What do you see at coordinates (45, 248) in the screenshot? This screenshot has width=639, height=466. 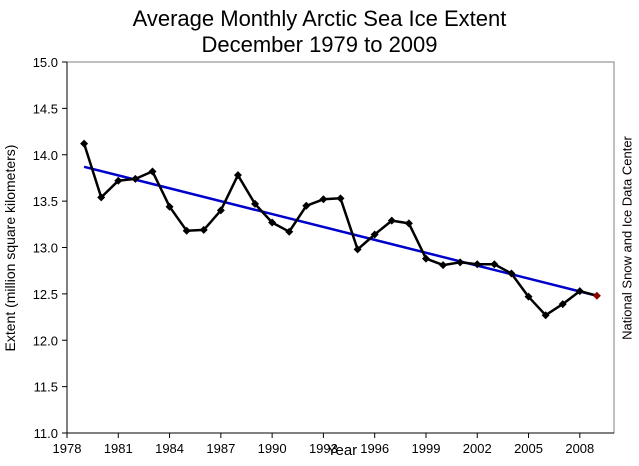 I see `y-tick-label: 13.0` at bounding box center [45, 248].